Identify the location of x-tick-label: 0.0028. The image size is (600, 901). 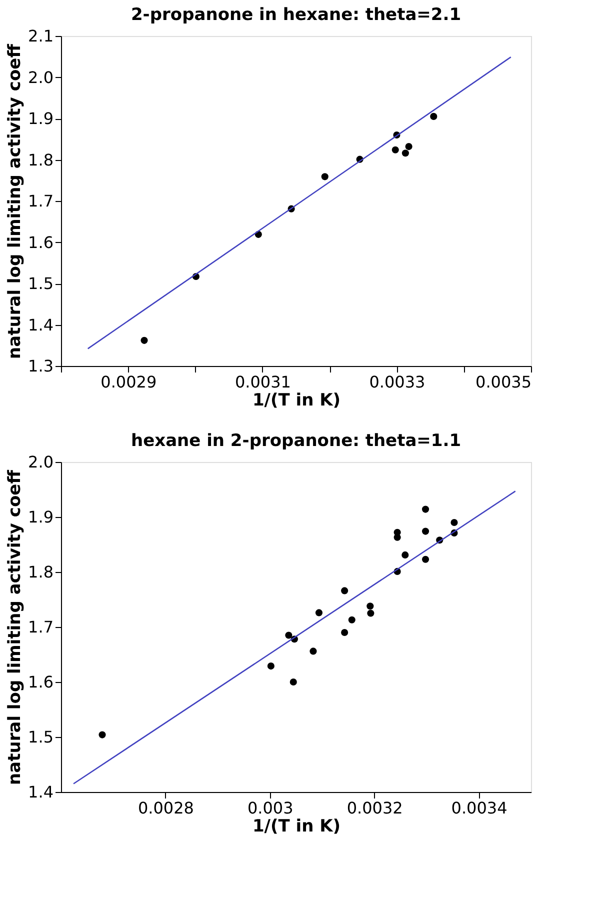
(166, 808).